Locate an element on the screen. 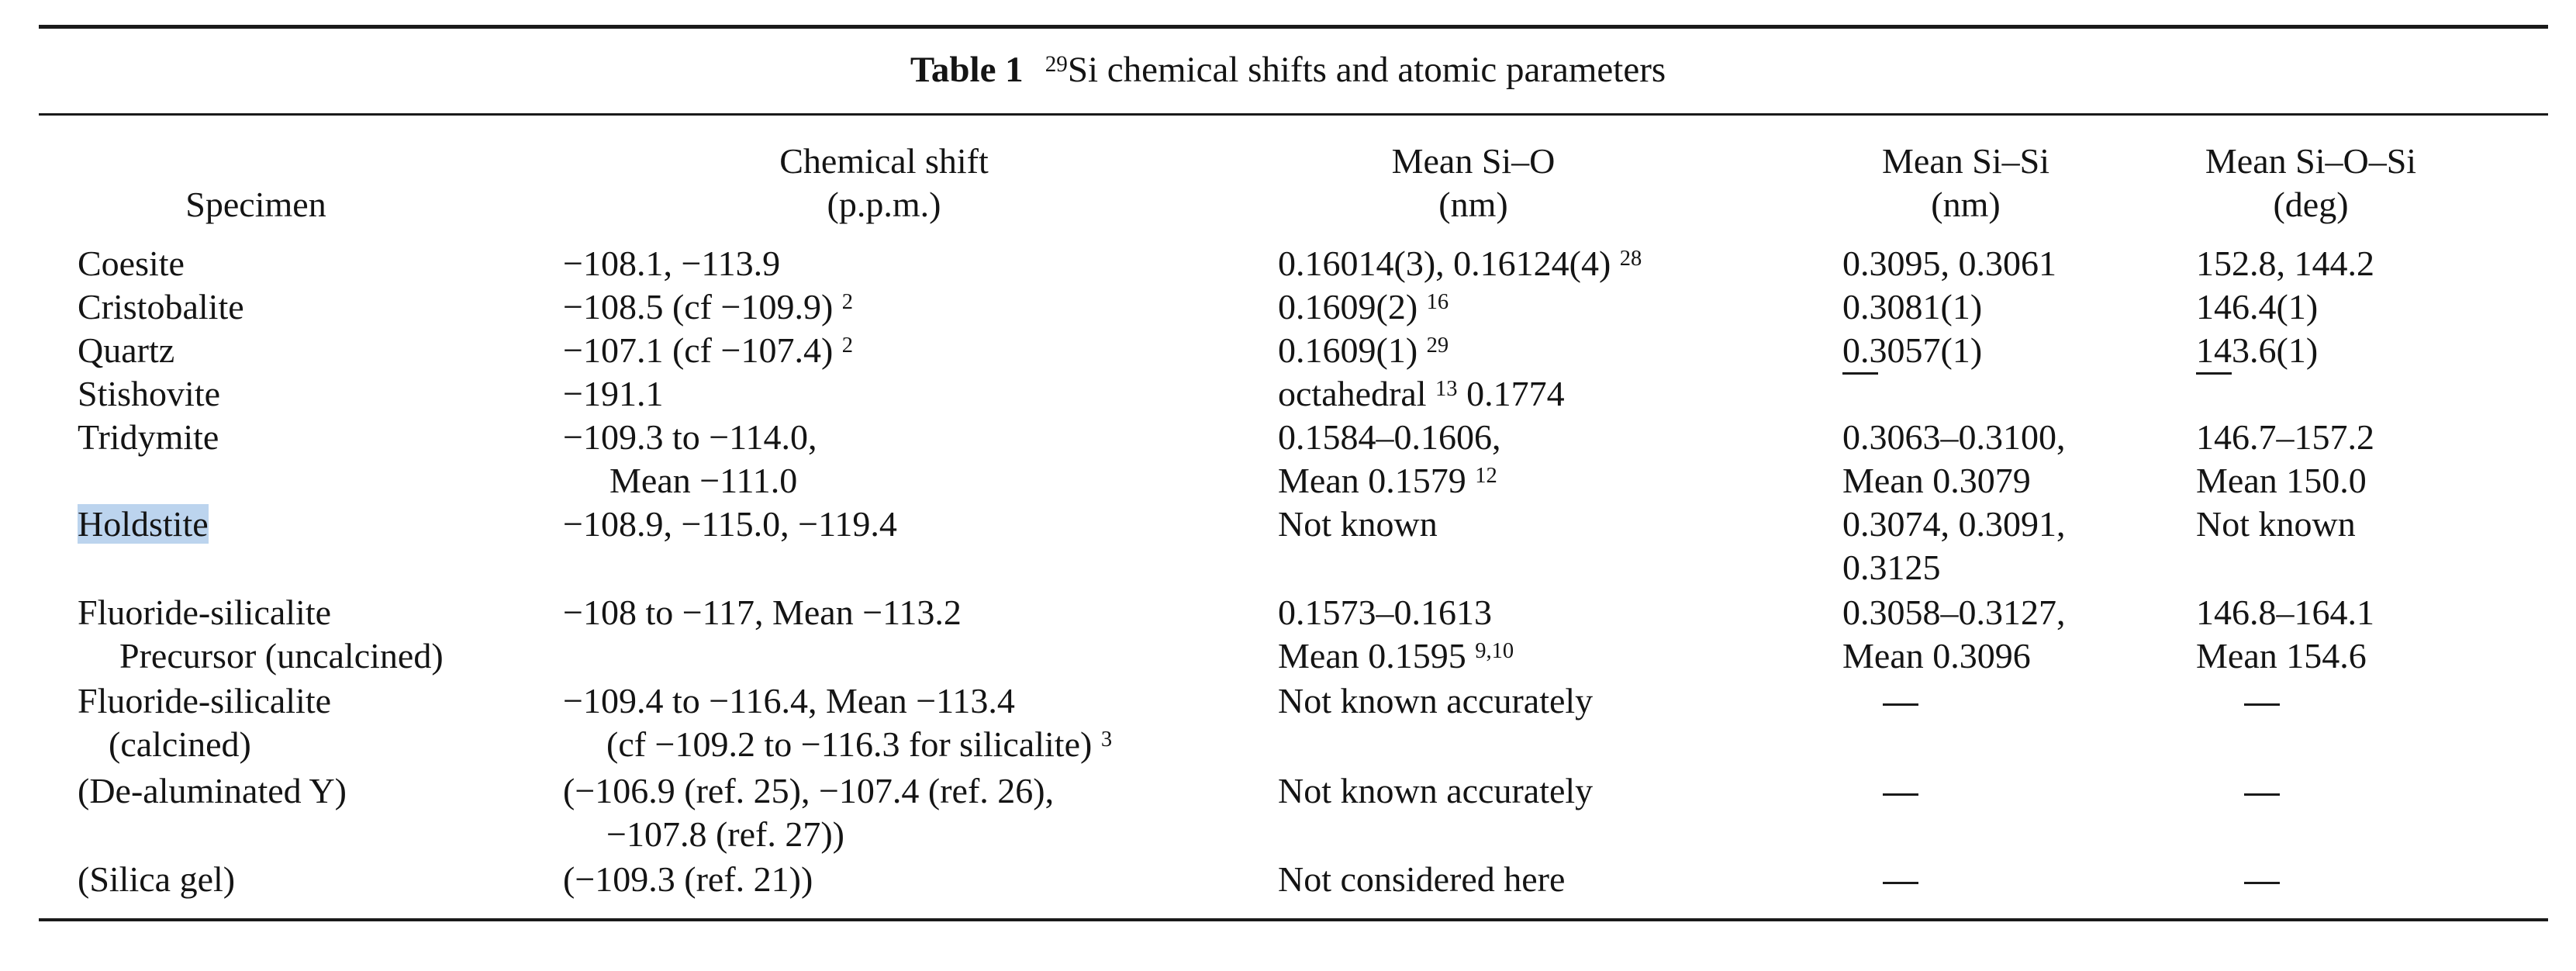 This screenshot has width=2576, height=971. mean-si-o-cell: 0.1584–0.1606, Mean 0.1579 12 is located at coordinates (1389, 459).